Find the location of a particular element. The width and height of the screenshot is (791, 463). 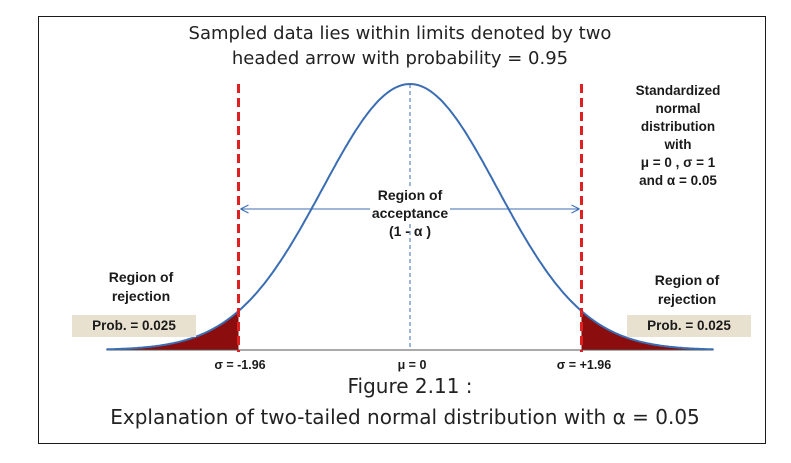

left-rejection-tail-fill is located at coordinates (172, 330).